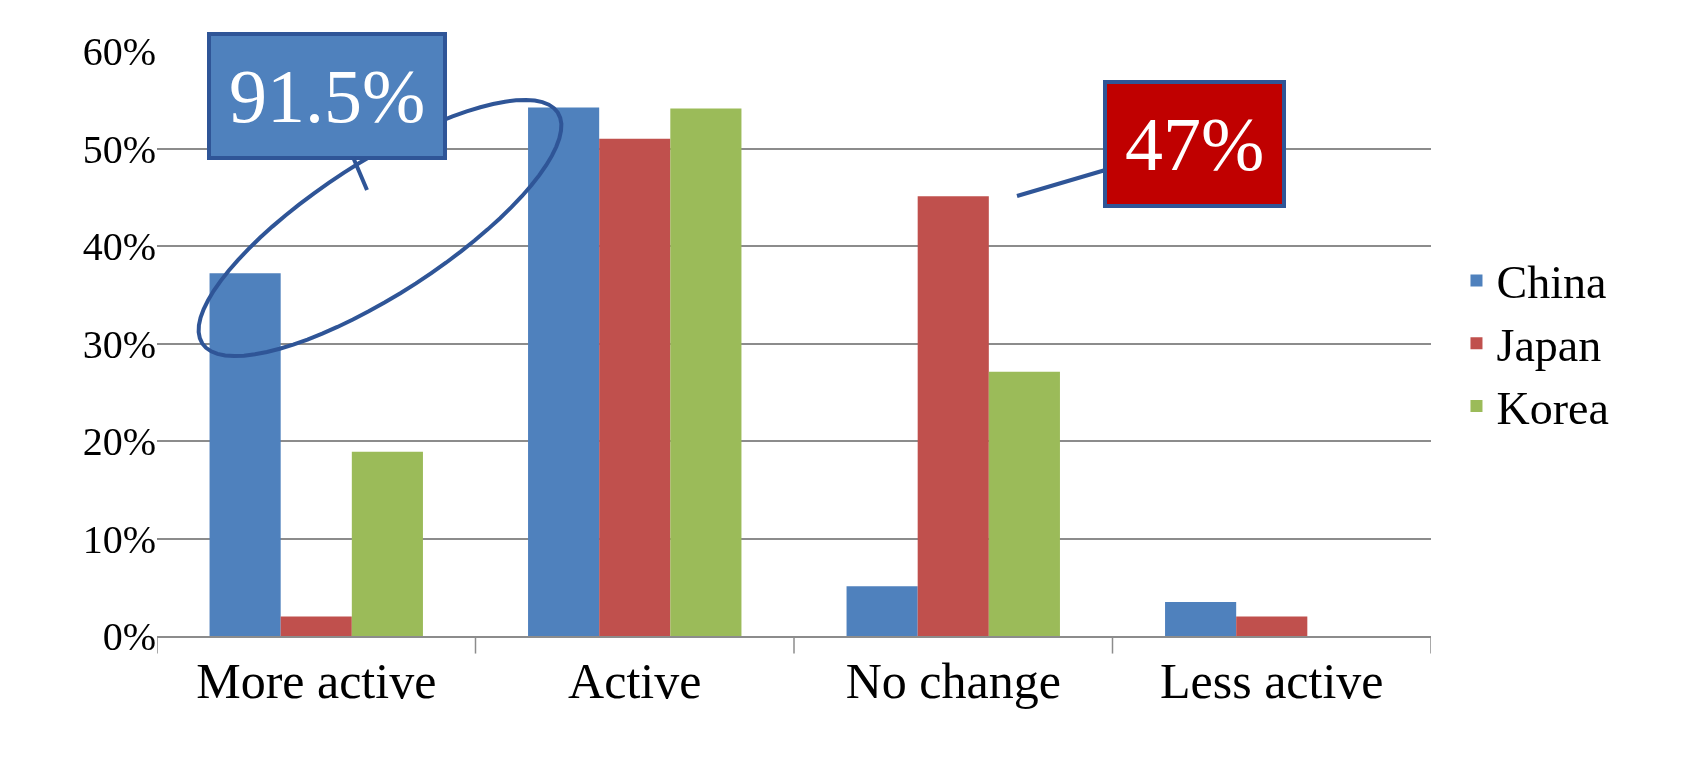  I want to click on annotation: 47%, so click(1195, 144).